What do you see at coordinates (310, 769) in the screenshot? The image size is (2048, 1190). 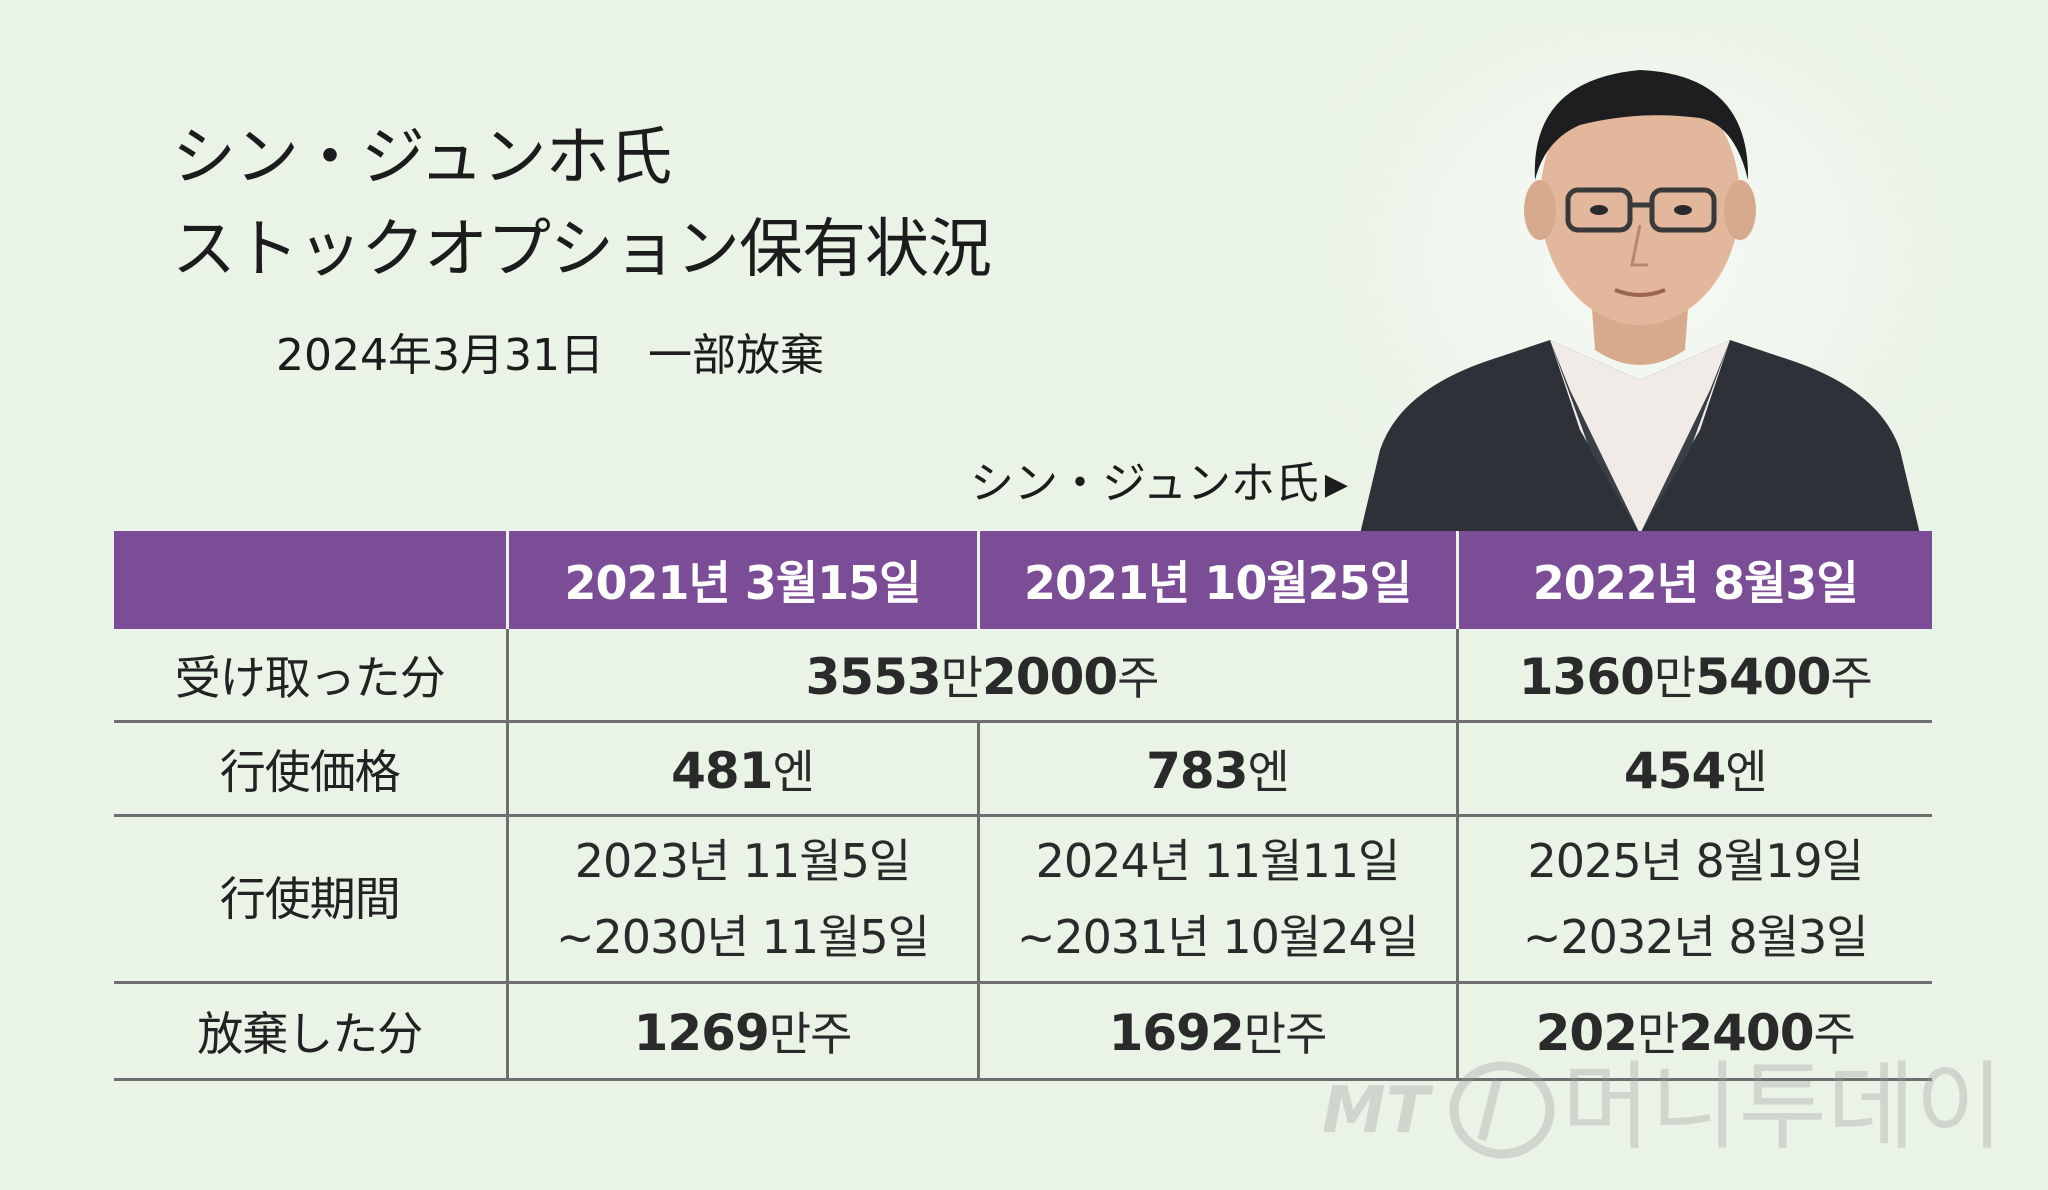 I see `row-label-exercise-price: 行使価格` at bounding box center [310, 769].